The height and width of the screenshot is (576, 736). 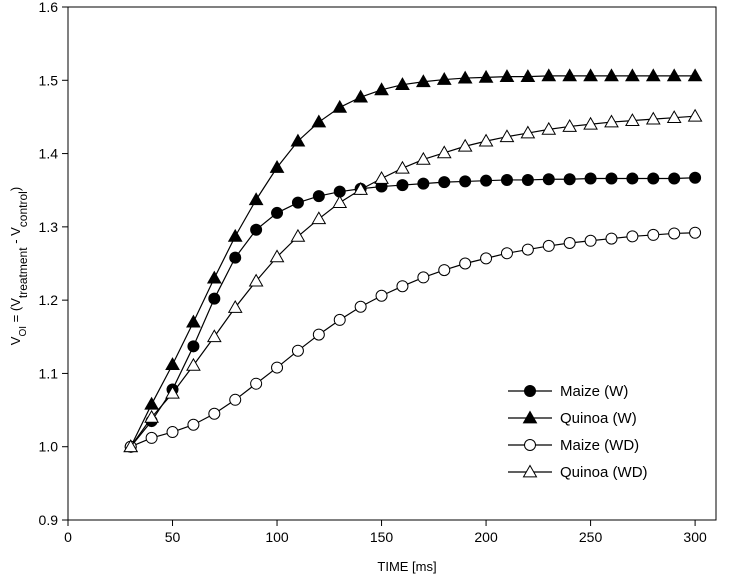 What do you see at coordinates (578, 432) in the screenshot?
I see `legend: Maize (W) Quinoa (W) Maize (WD) Quinoa (WD)` at bounding box center [578, 432].